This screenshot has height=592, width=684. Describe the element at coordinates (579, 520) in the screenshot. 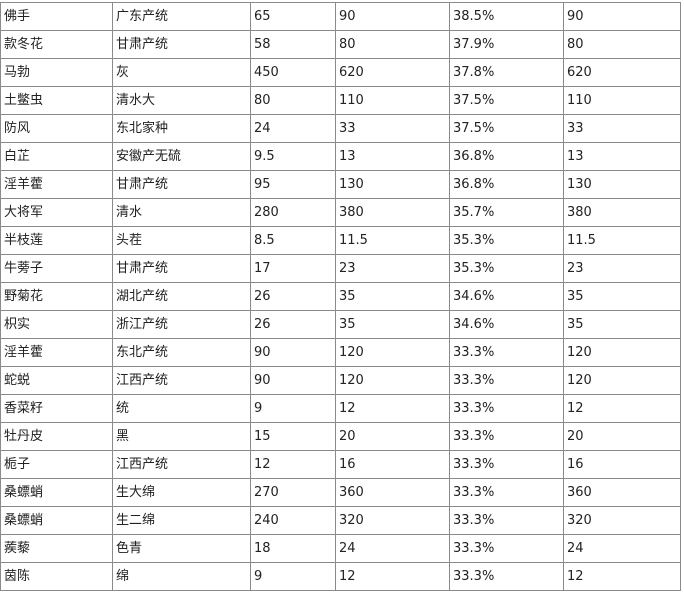

I see `table-cell: 320` at that location.